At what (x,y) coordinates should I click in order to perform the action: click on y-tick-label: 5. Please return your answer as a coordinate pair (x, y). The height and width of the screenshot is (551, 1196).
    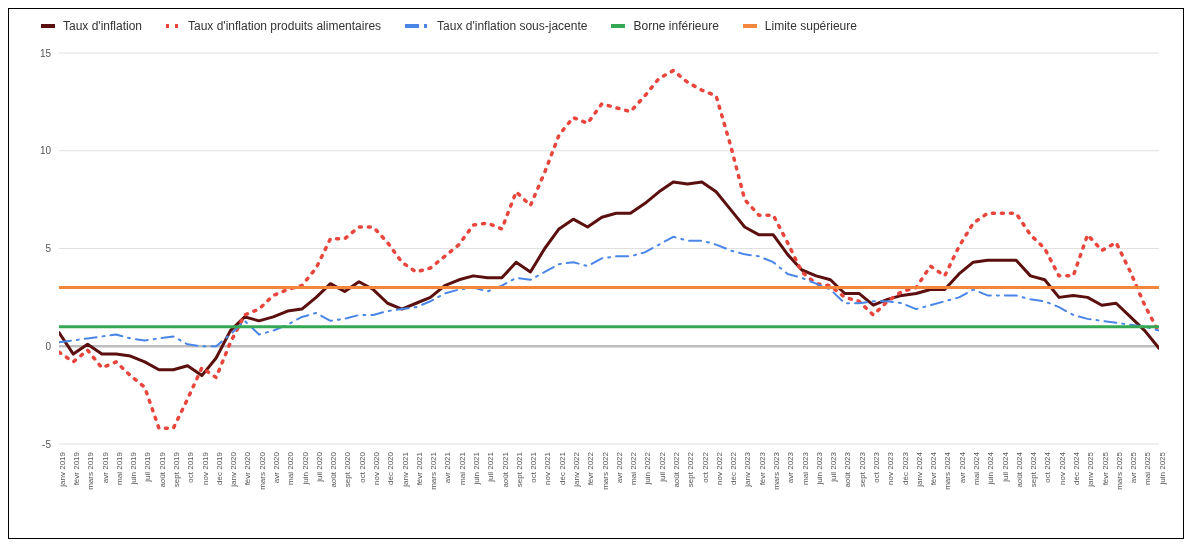
    Looking at the image, I should click on (48, 249).